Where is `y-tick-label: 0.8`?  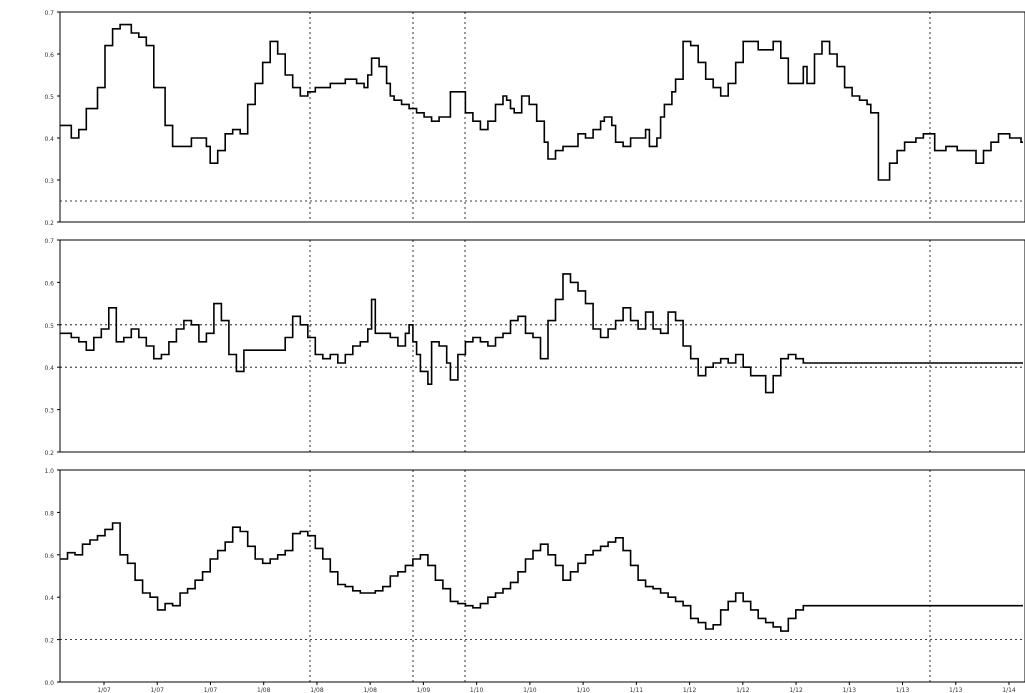
y-tick-label: 0.8 is located at coordinates (49, 513).